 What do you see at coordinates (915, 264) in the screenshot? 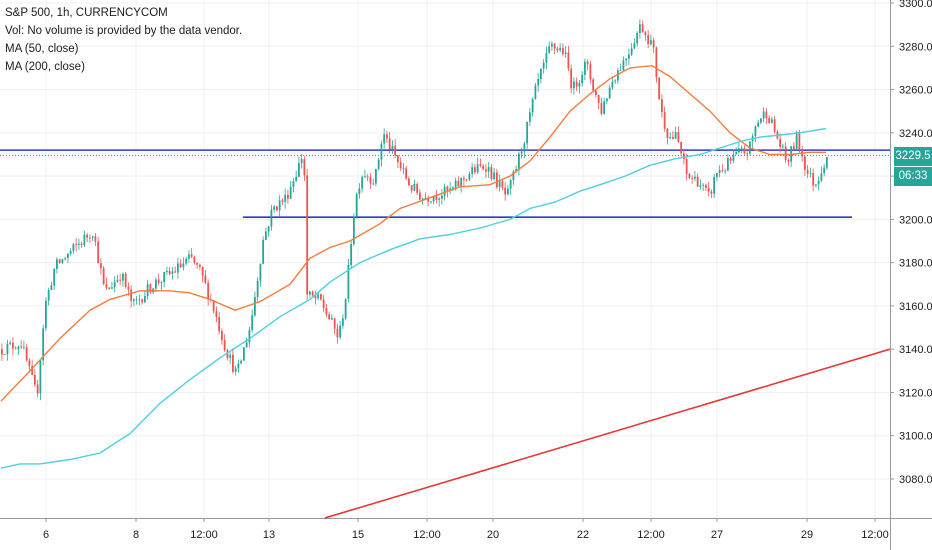
I see `y-tick-label: 3180.0` at bounding box center [915, 264].